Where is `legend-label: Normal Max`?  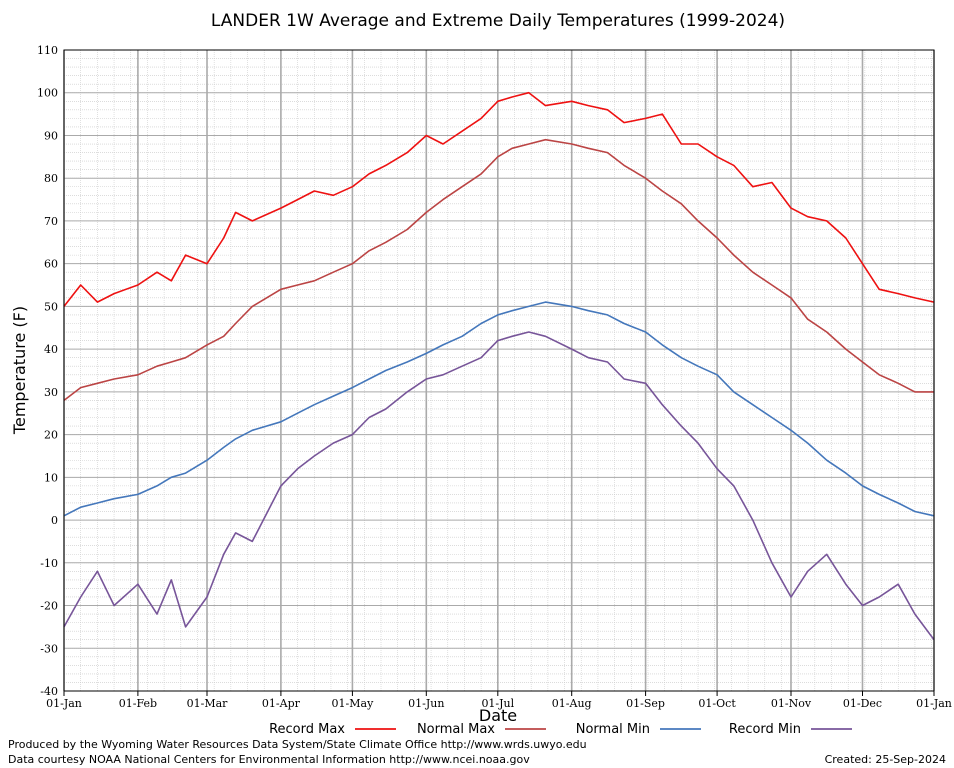
legend-label: Normal Max is located at coordinates (456, 729).